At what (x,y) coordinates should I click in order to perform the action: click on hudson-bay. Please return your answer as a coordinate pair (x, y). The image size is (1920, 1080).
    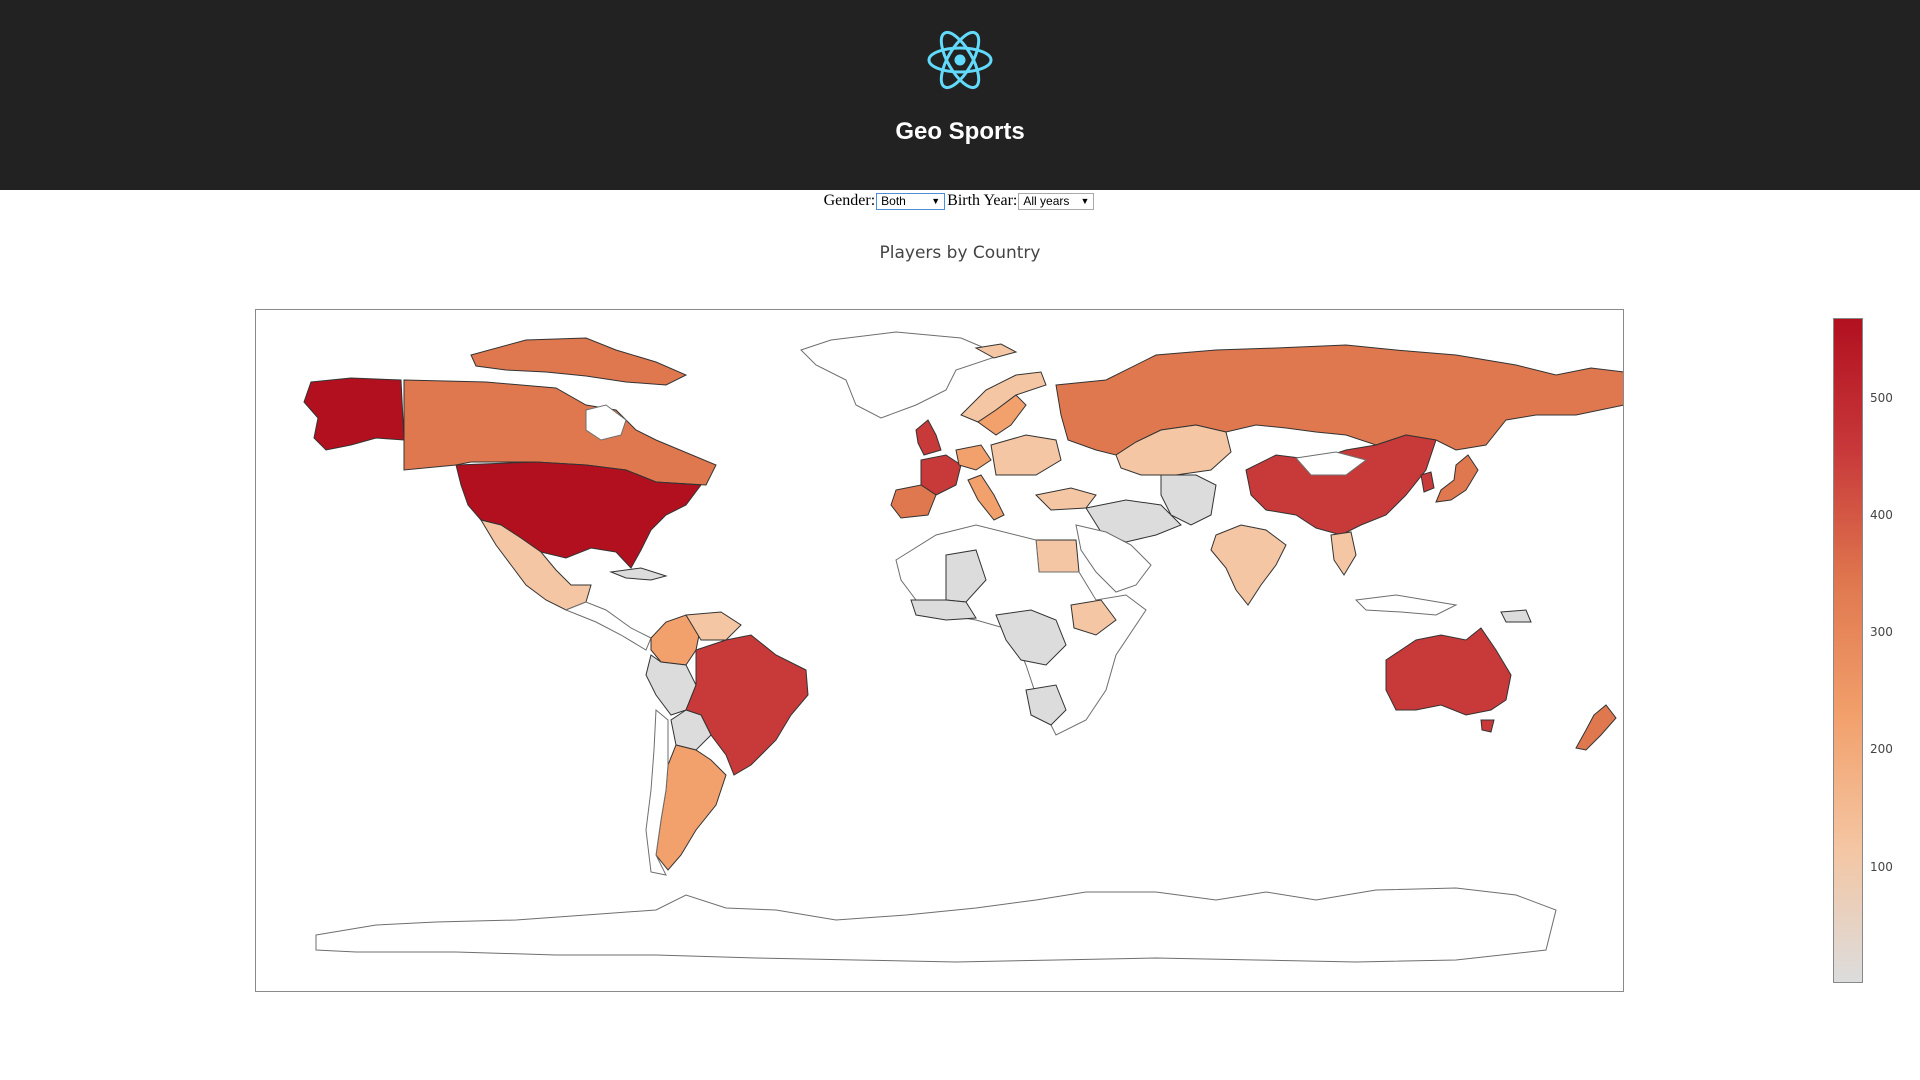
    Looking at the image, I should click on (606, 422).